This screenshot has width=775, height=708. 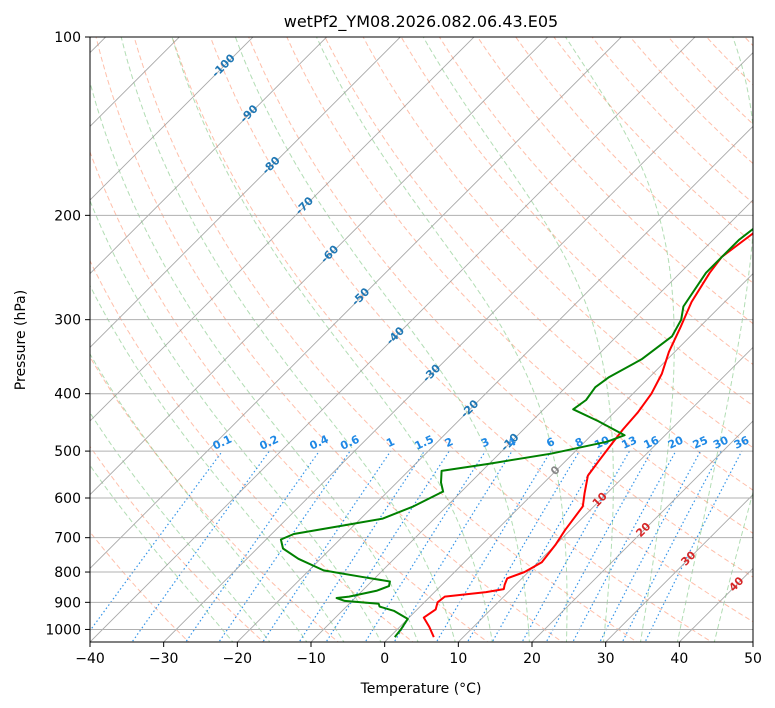 What do you see at coordinates (721, 442) in the screenshot?
I see `mixing-ratio-label: 30` at bounding box center [721, 442].